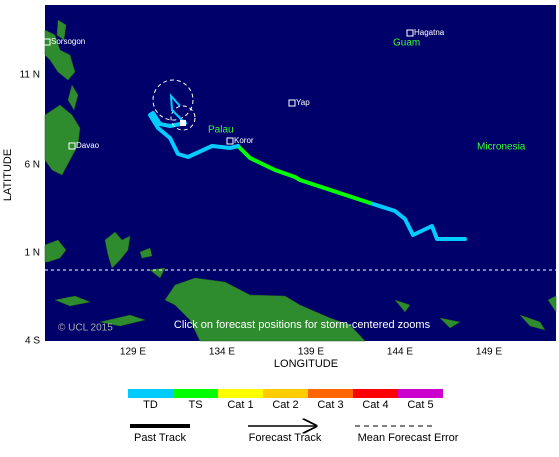 Image resolution: width=559 pixels, height=457 pixels. What do you see at coordinates (32, 341) in the screenshot?
I see `y-tick-label: 4 S` at bounding box center [32, 341].